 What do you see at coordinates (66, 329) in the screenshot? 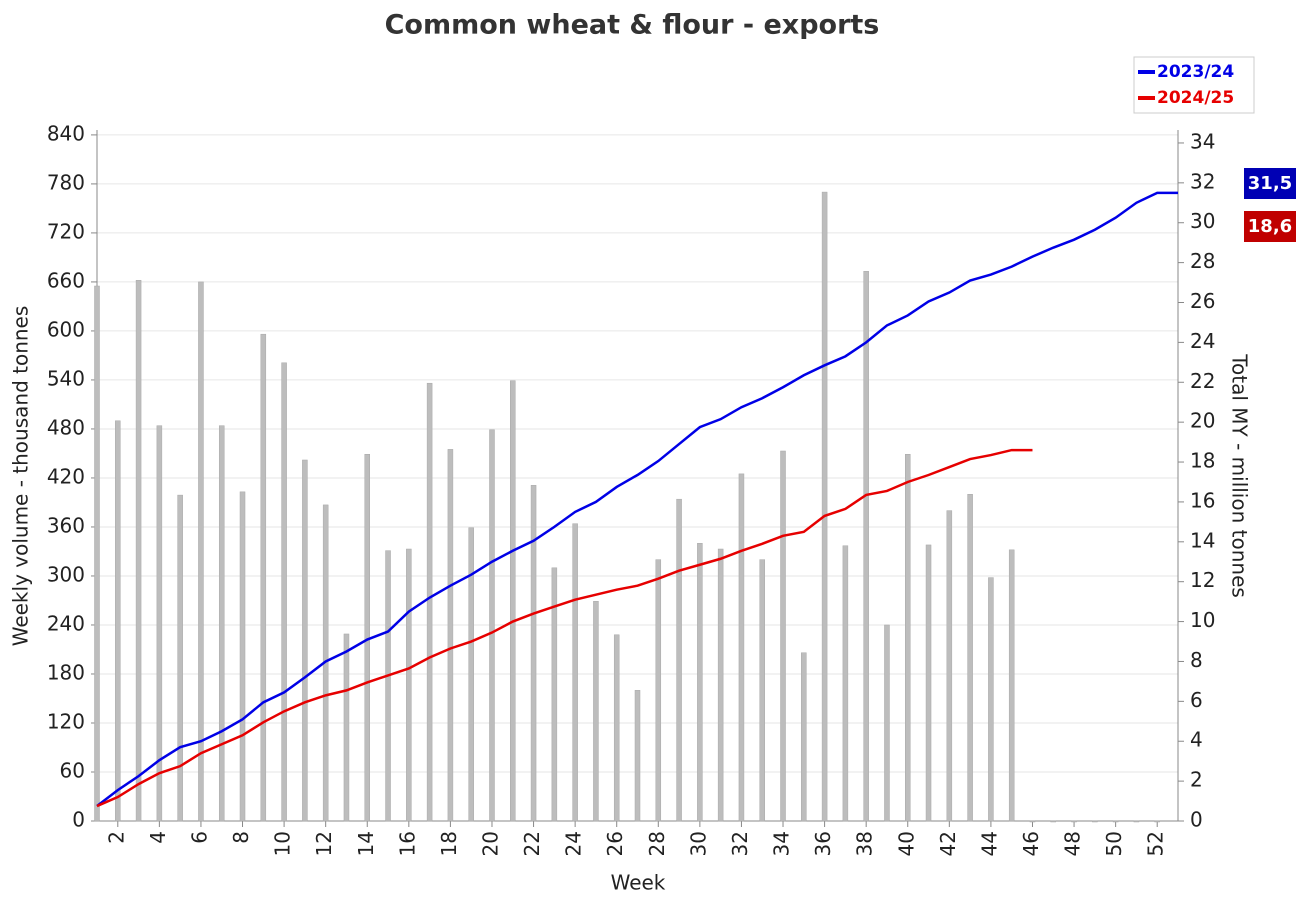
I see `y-tick-label: 600` at bounding box center [66, 329].